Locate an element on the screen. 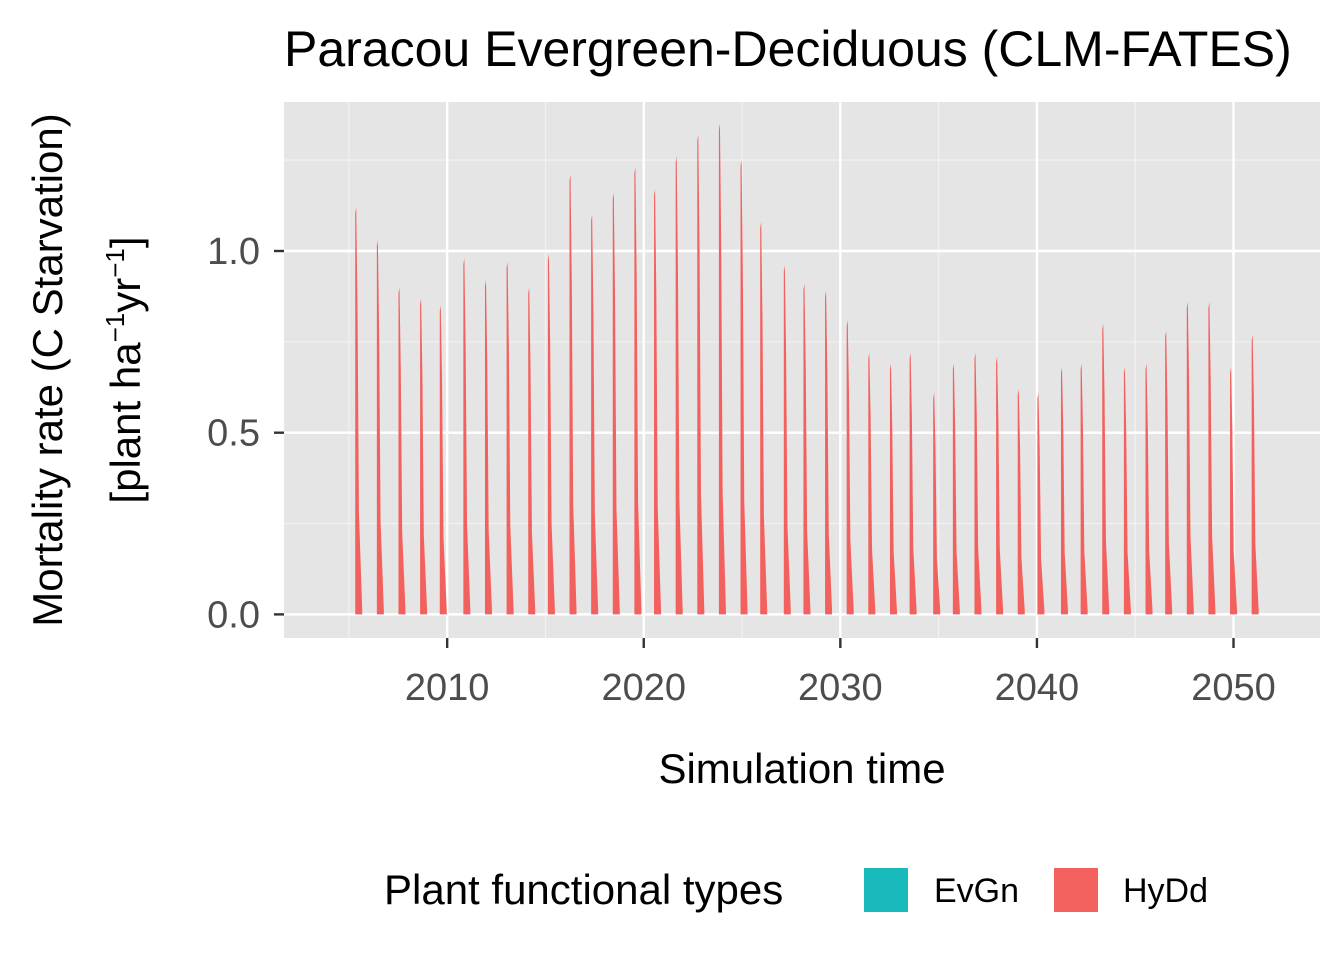  legend-label-hydd: HyDd is located at coordinates (1165, 891).